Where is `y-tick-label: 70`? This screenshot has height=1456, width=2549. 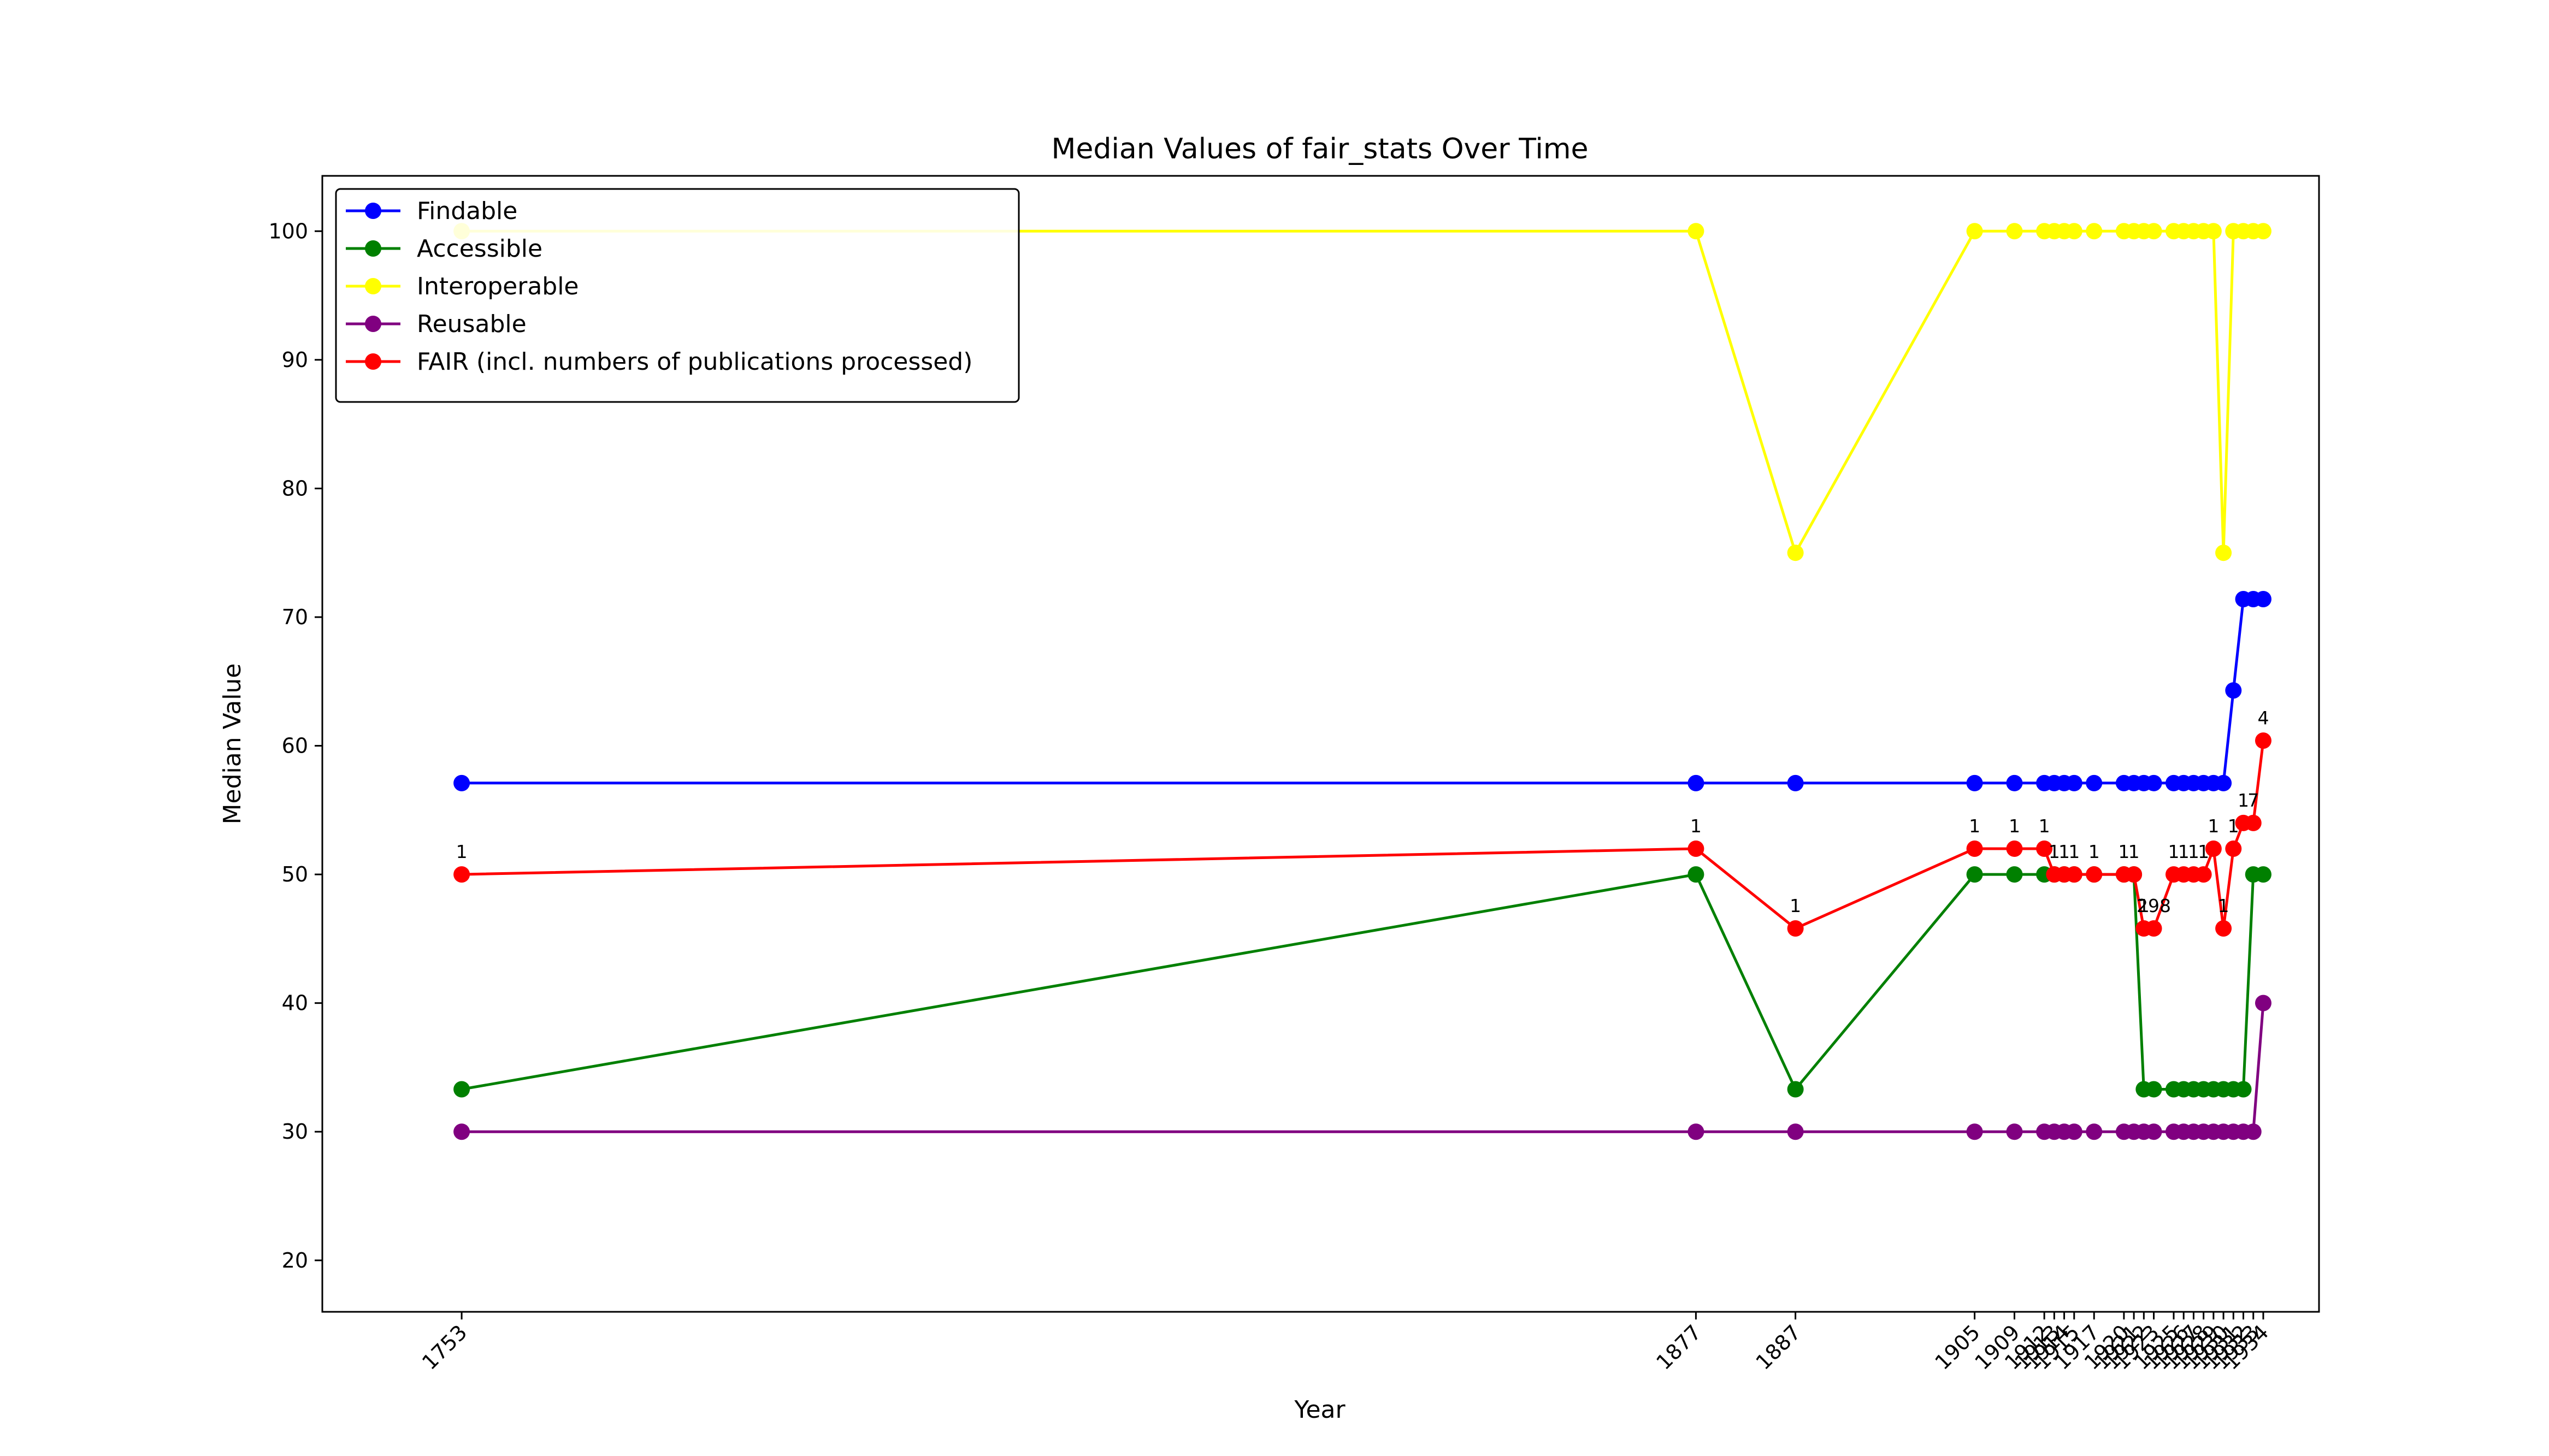
y-tick-label: 70 is located at coordinates (295, 617).